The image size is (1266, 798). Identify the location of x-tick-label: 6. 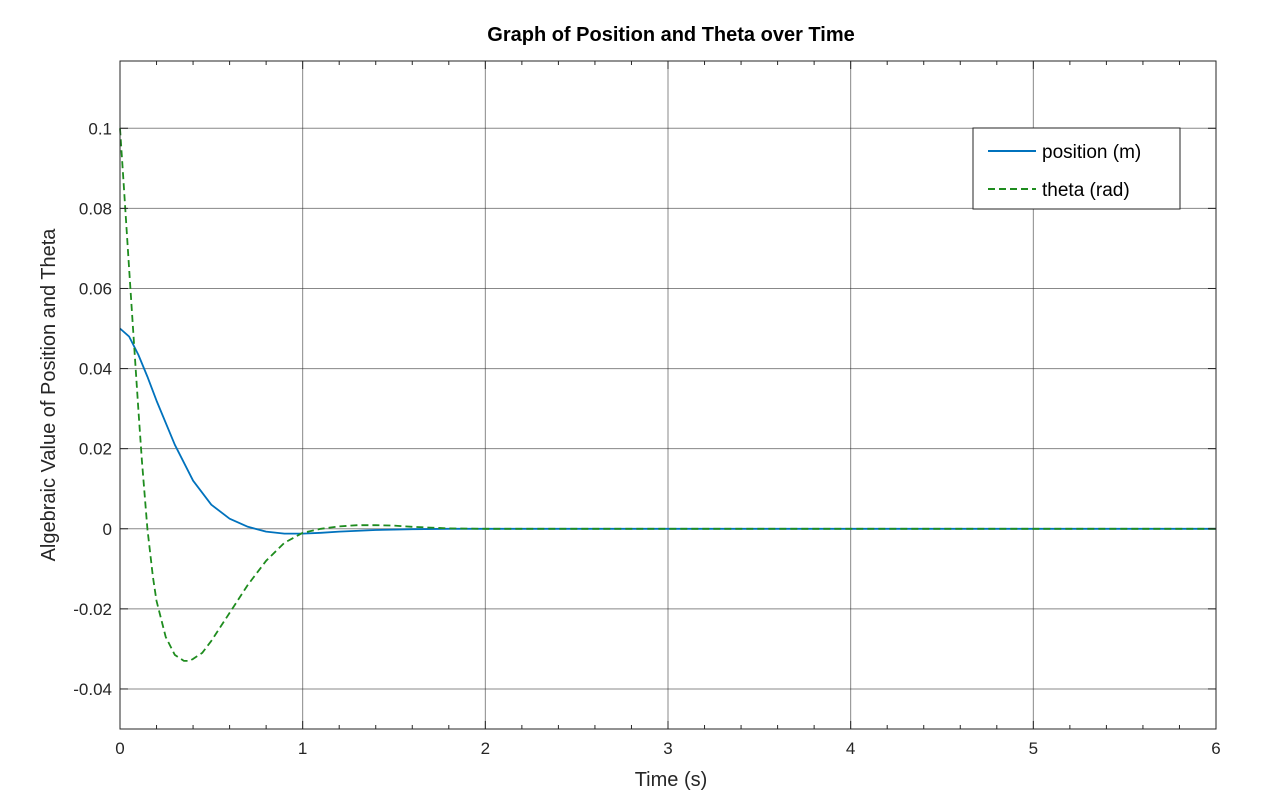
(1215, 748).